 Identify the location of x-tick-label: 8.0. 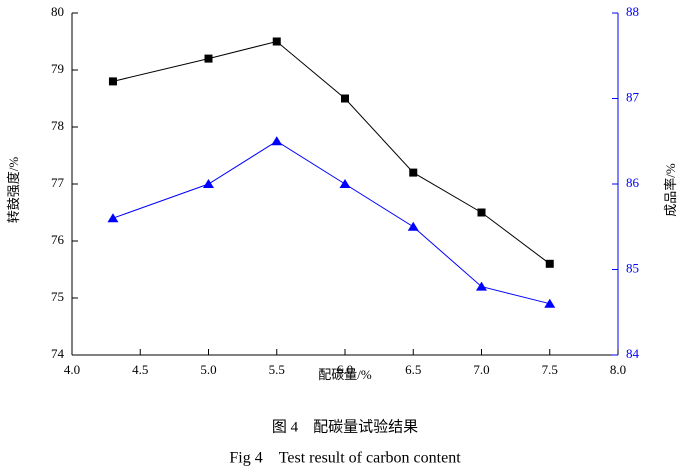
(618, 369).